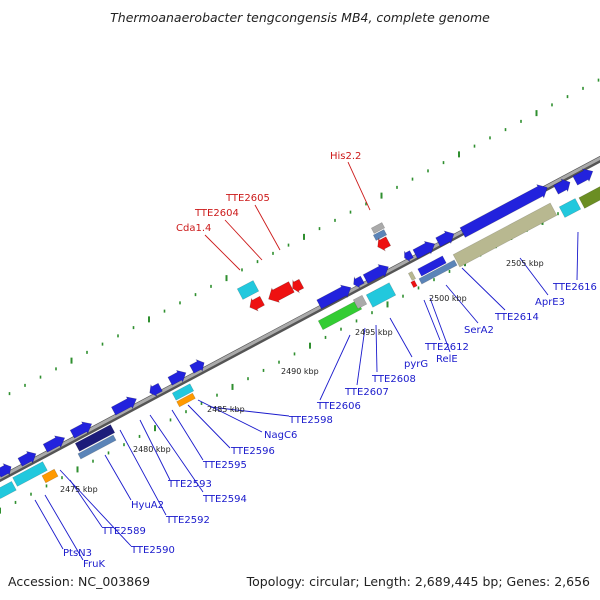 Image resolution: width=600 pixels, height=600 pixels. I want to click on scale-label: 2495 kbp, so click(374, 332).